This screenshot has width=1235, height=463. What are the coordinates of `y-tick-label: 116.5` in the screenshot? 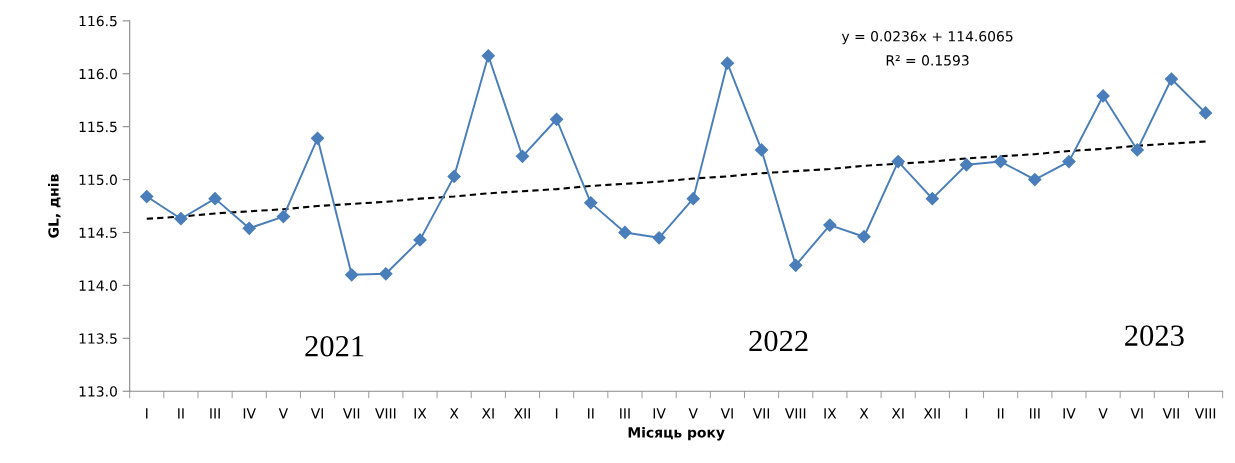 It's located at (98, 21).